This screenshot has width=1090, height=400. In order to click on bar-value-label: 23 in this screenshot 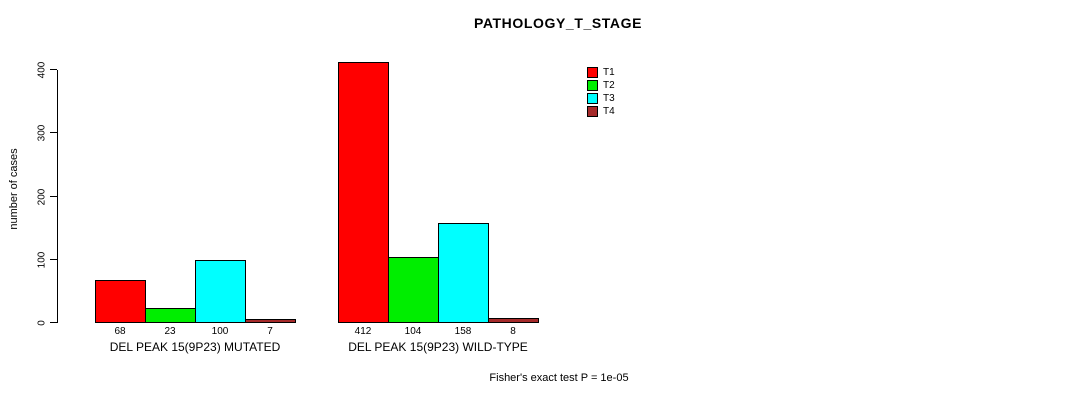, I will do `click(170, 331)`.